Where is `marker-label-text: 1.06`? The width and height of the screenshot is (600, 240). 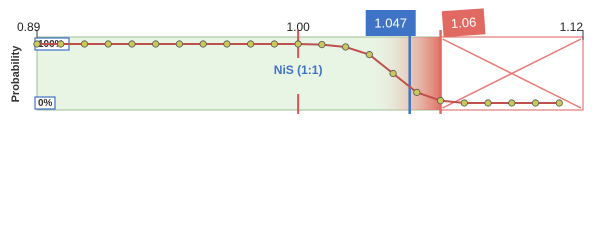
marker-label-text: 1.06 is located at coordinates (463, 22).